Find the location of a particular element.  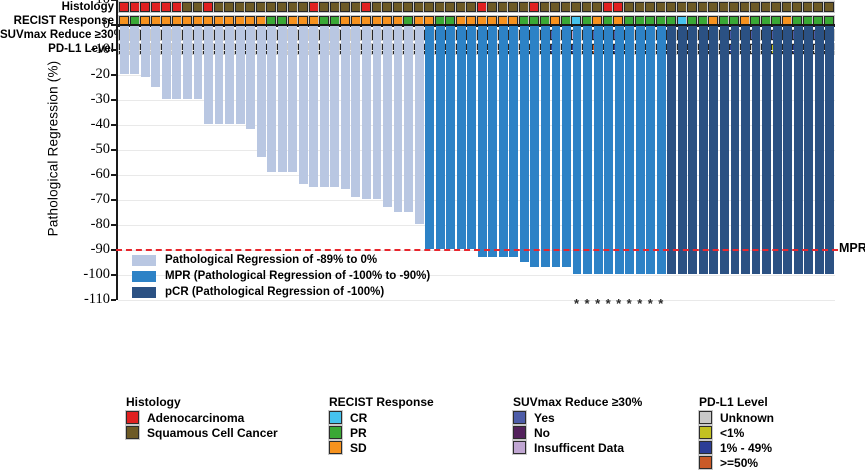

y-tick-label: 10 is located at coordinates (89, 4).